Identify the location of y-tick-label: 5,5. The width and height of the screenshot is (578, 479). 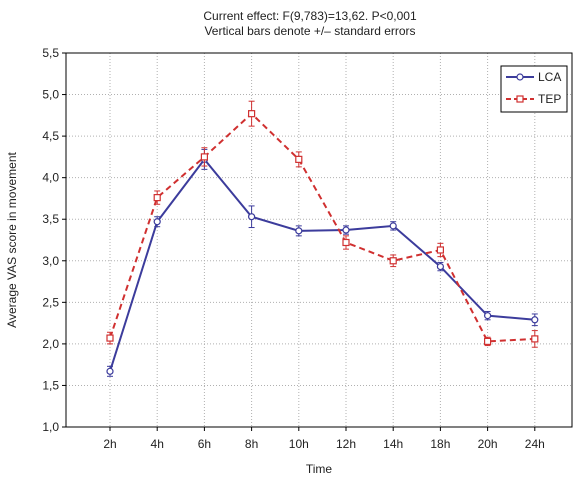
(50, 53).